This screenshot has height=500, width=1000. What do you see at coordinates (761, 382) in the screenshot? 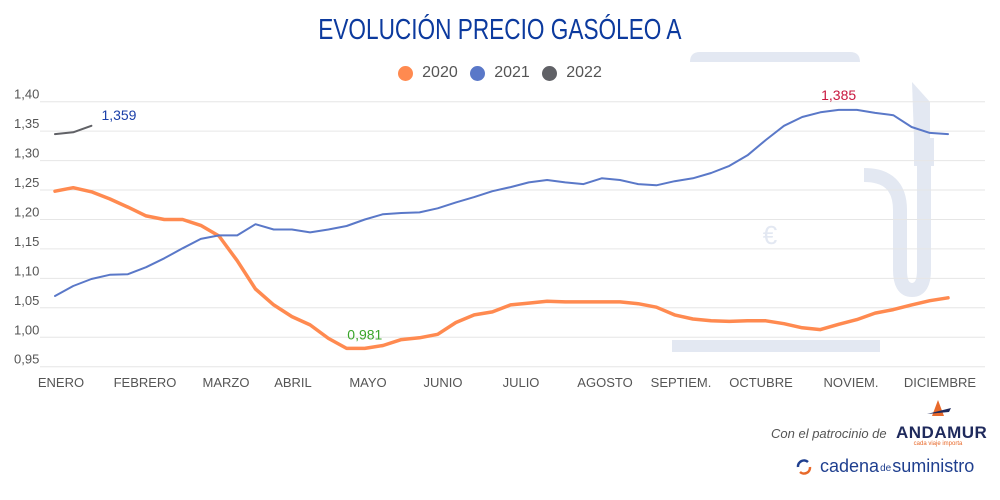
I see `x-tick-label: OCTUBRE` at bounding box center [761, 382].